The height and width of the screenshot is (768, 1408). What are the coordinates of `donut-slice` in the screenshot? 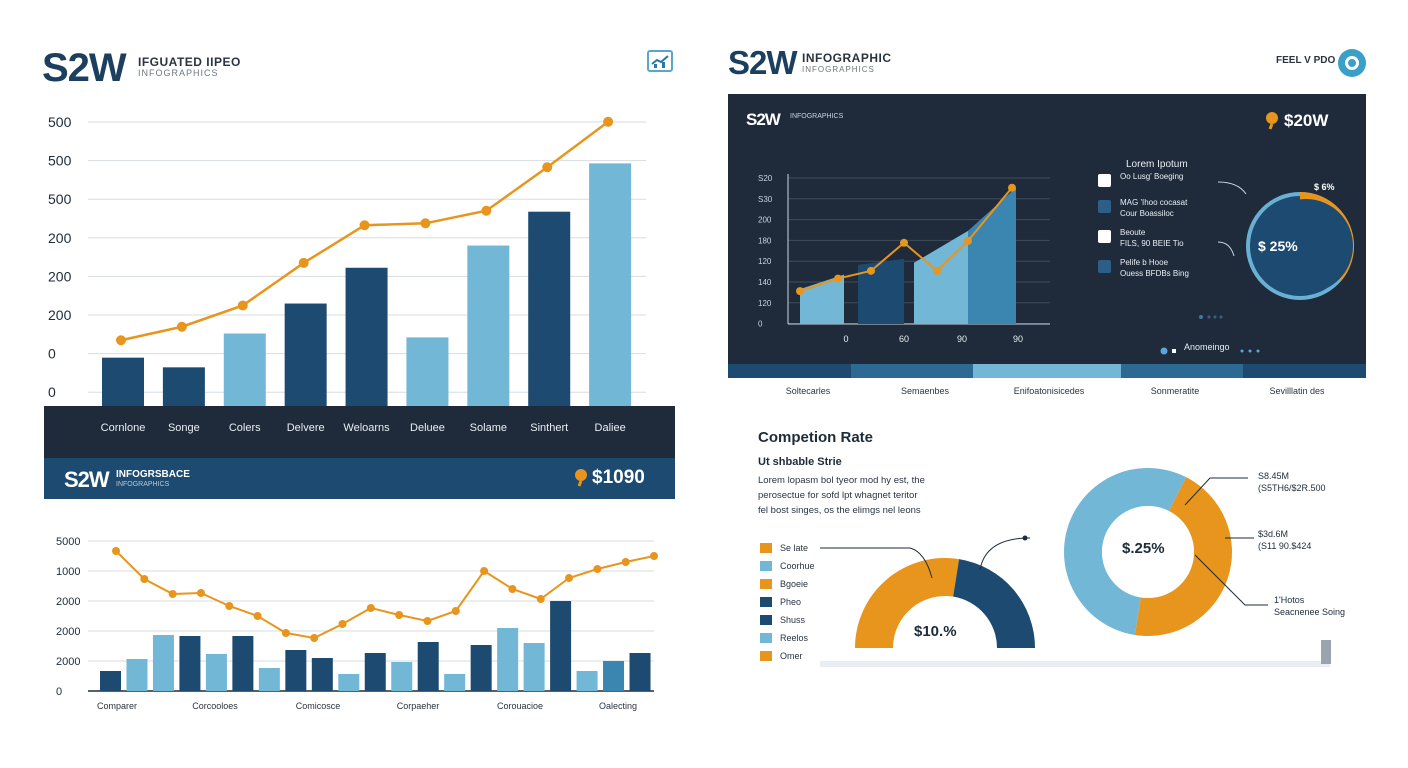 It's located at (1183, 556).